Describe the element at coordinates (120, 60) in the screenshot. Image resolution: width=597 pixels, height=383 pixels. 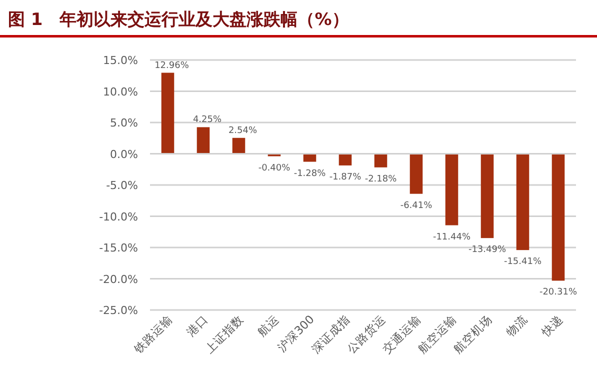
I see `y-tick-label: 15.0%` at that location.